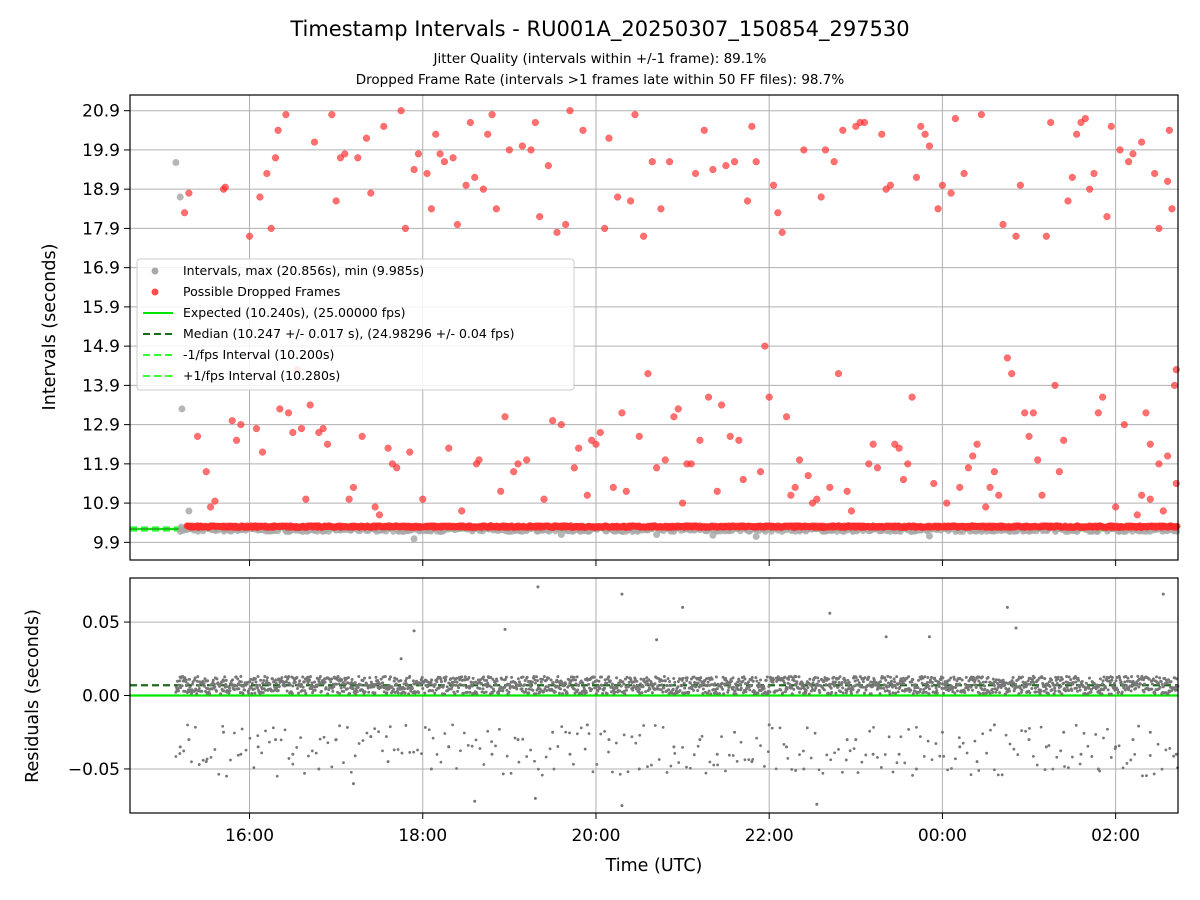 This screenshot has width=1200, height=900. I want to click on y-tick-label: 10.9, so click(101, 504).